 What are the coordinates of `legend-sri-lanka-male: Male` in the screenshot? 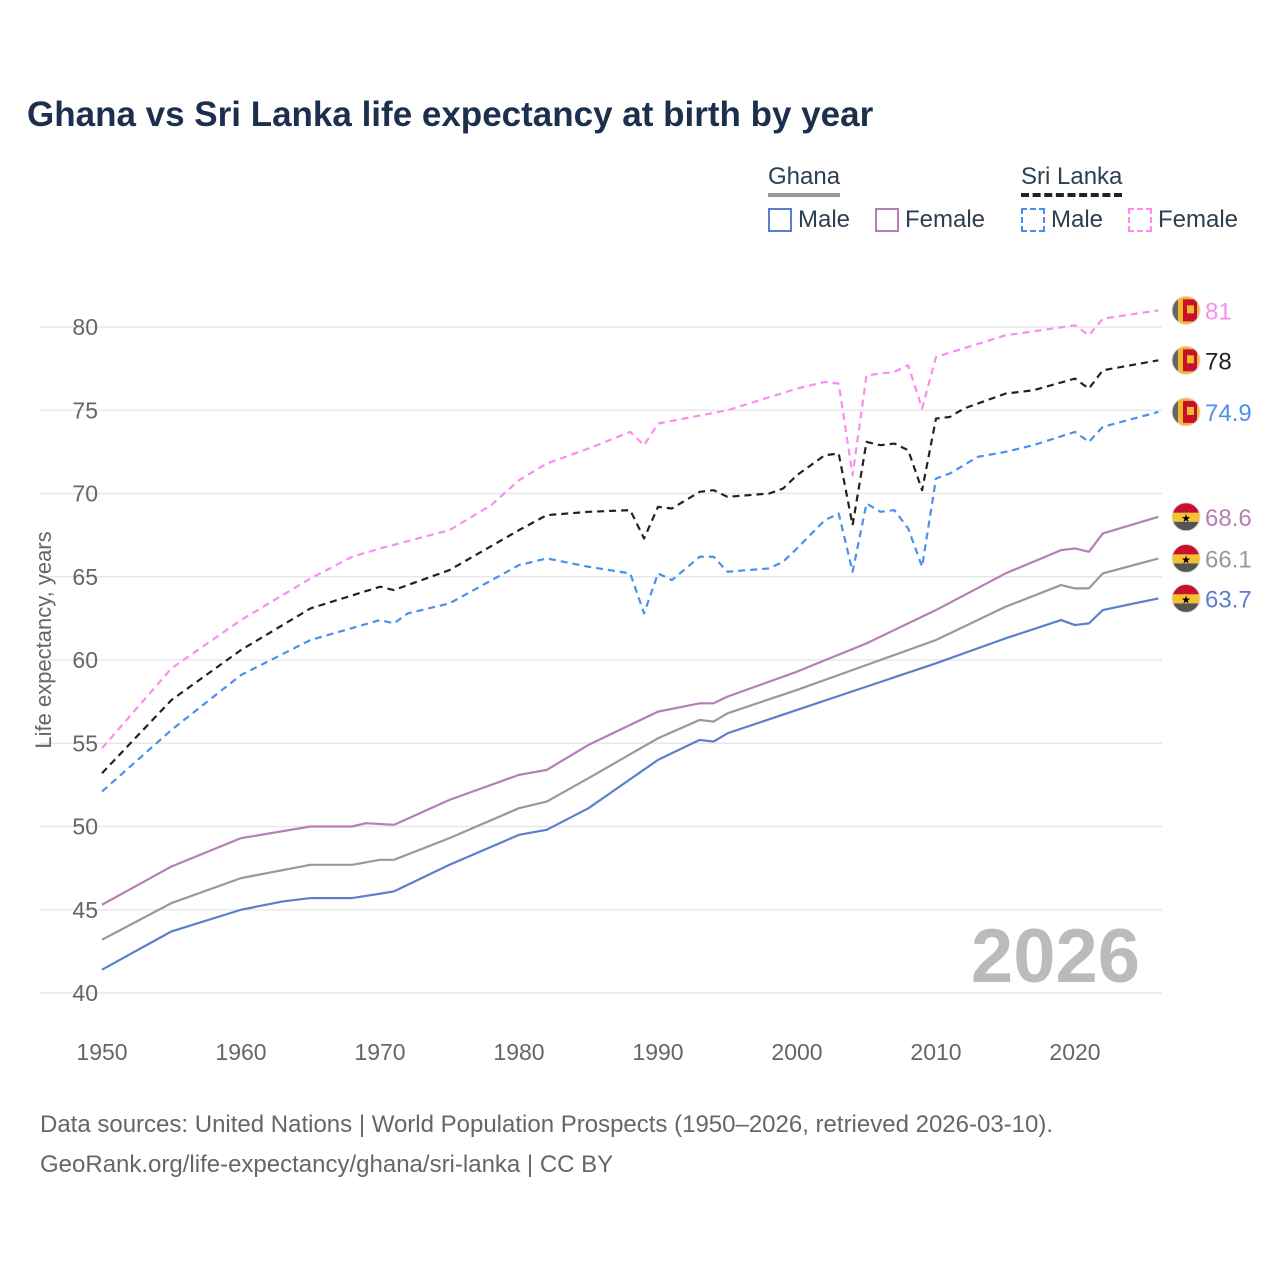 It's located at (1062, 220).